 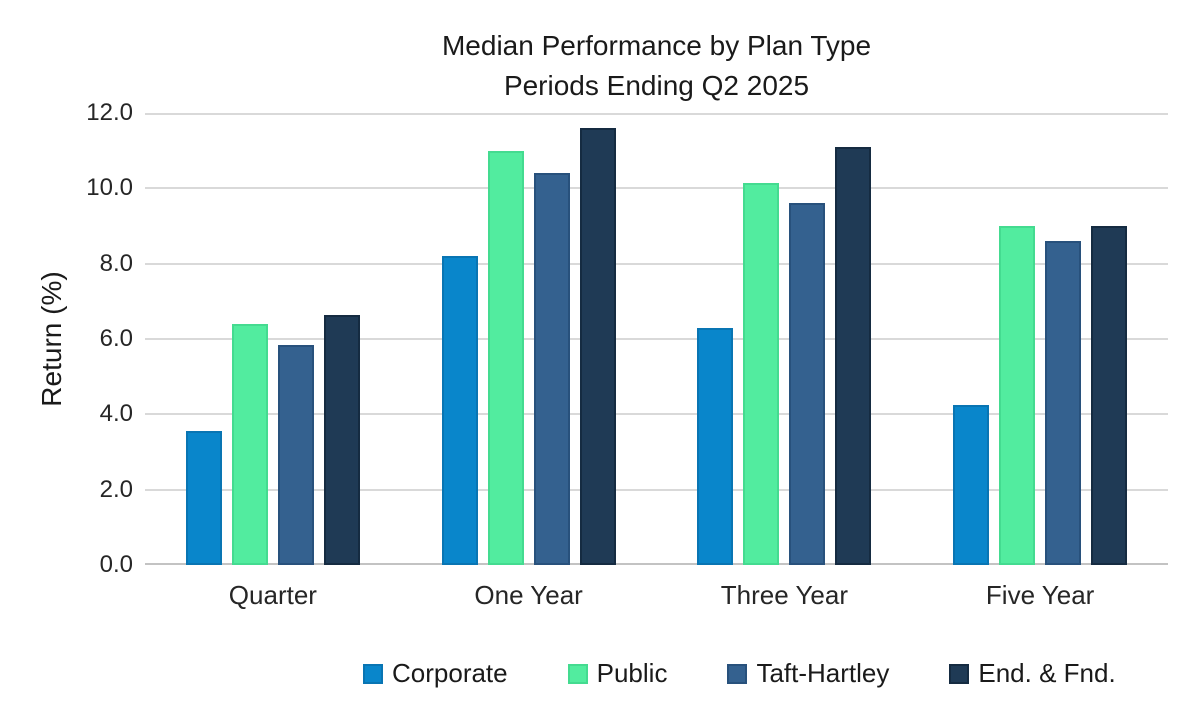 What do you see at coordinates (116, 414) in the screenshot?
I see `y-tick-label: 4.0` at bounding box center [116, 414].